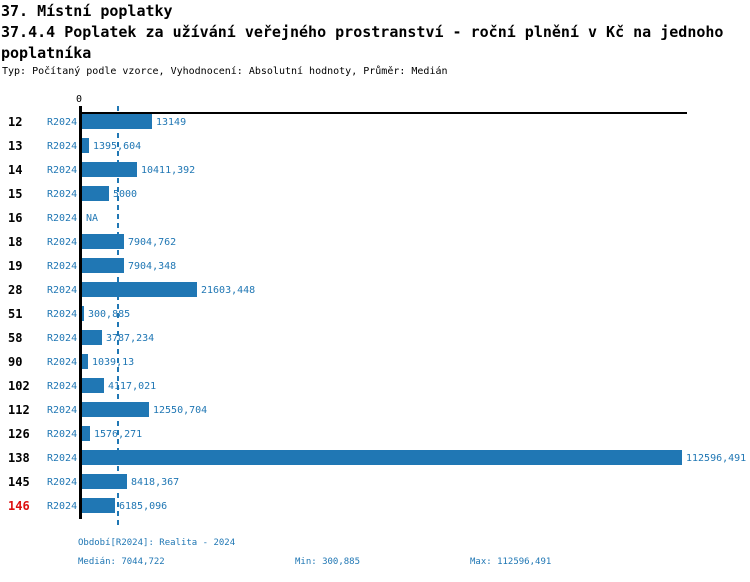  I want to click on axis-zero-tick-label: 0, so click(79, 99).